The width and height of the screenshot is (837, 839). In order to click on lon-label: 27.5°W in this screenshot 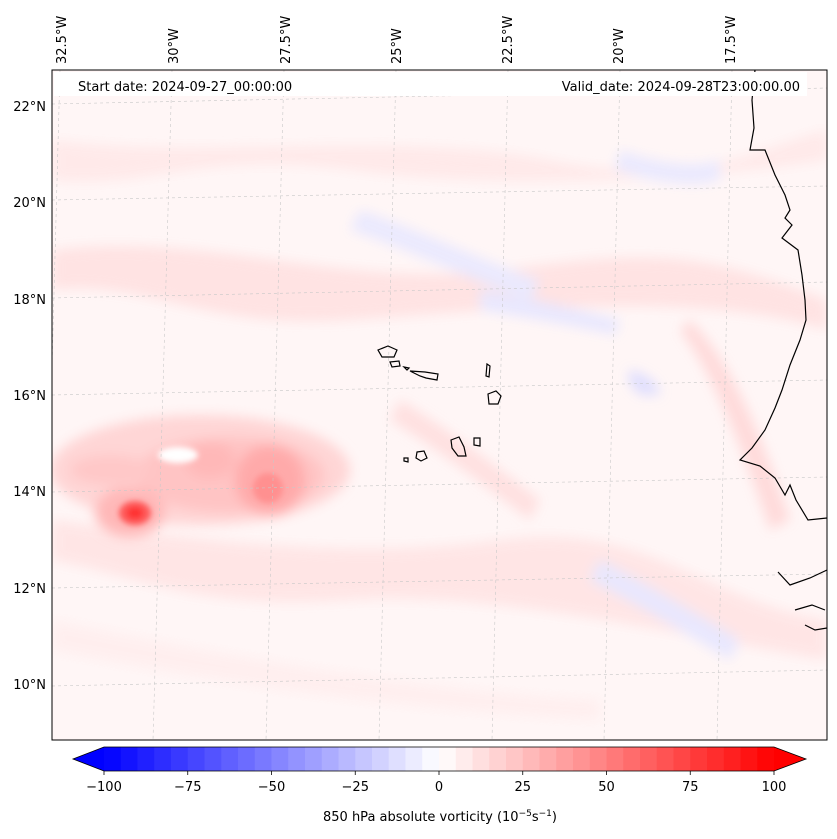, I will do `click(286, 40)`.